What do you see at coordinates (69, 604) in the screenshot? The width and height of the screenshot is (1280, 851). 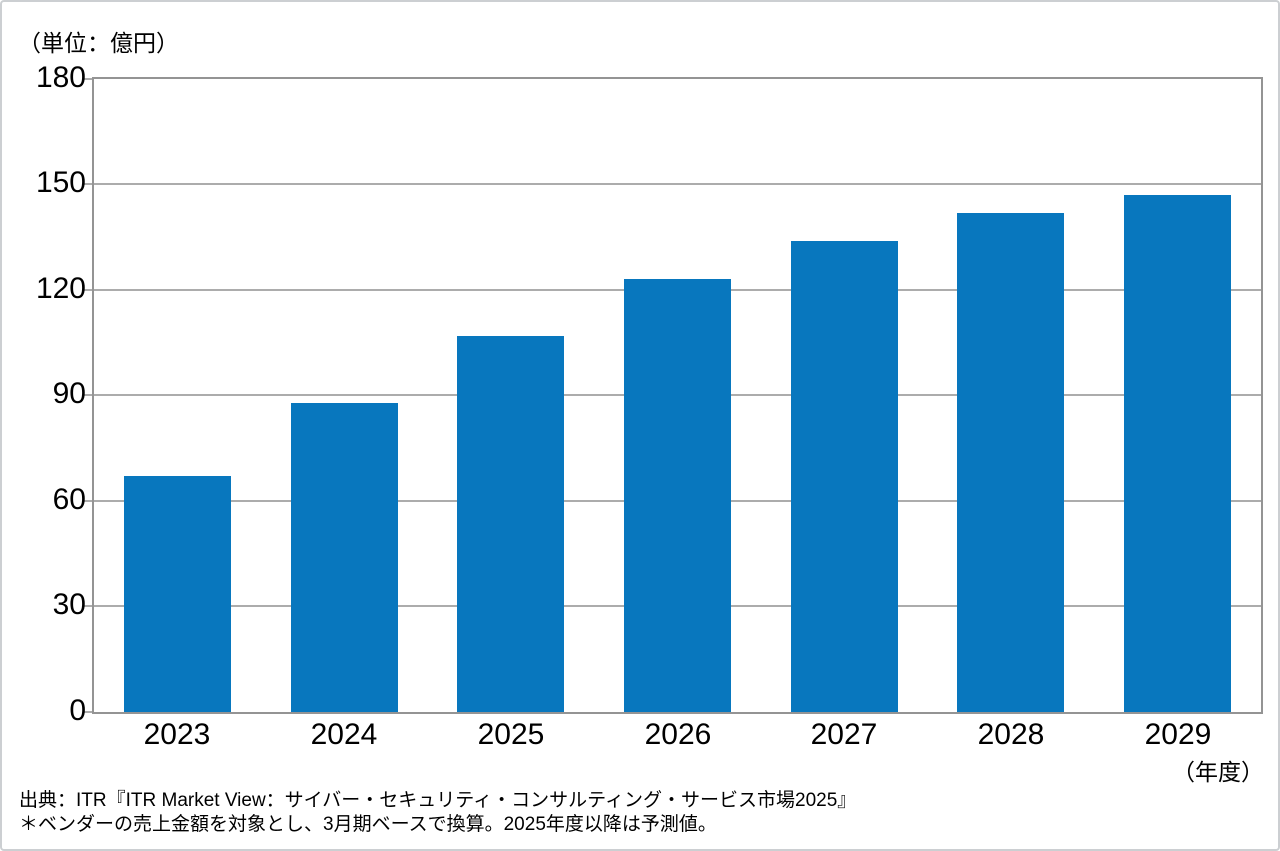 I see `y-axis-label-30: 30` at bounding box center [69, 604].